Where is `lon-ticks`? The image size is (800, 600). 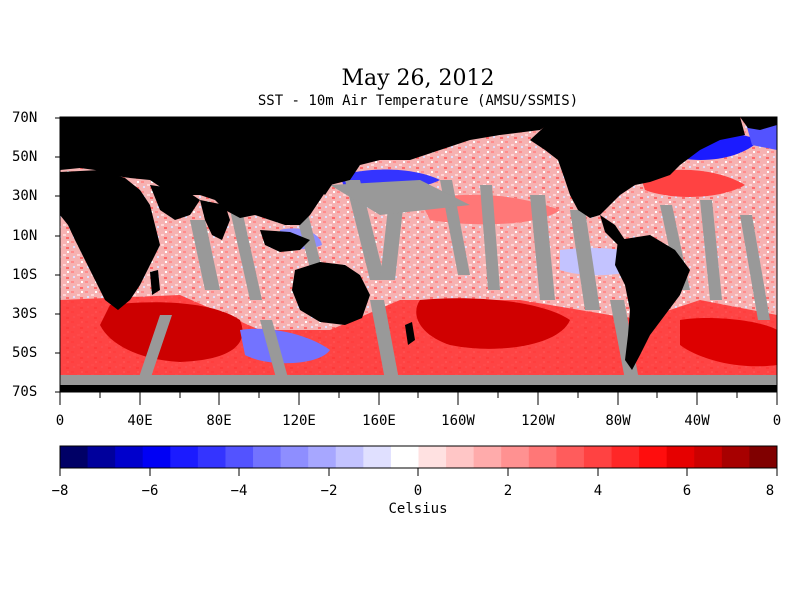
lon-ticks is located at coordinates (418, 398).